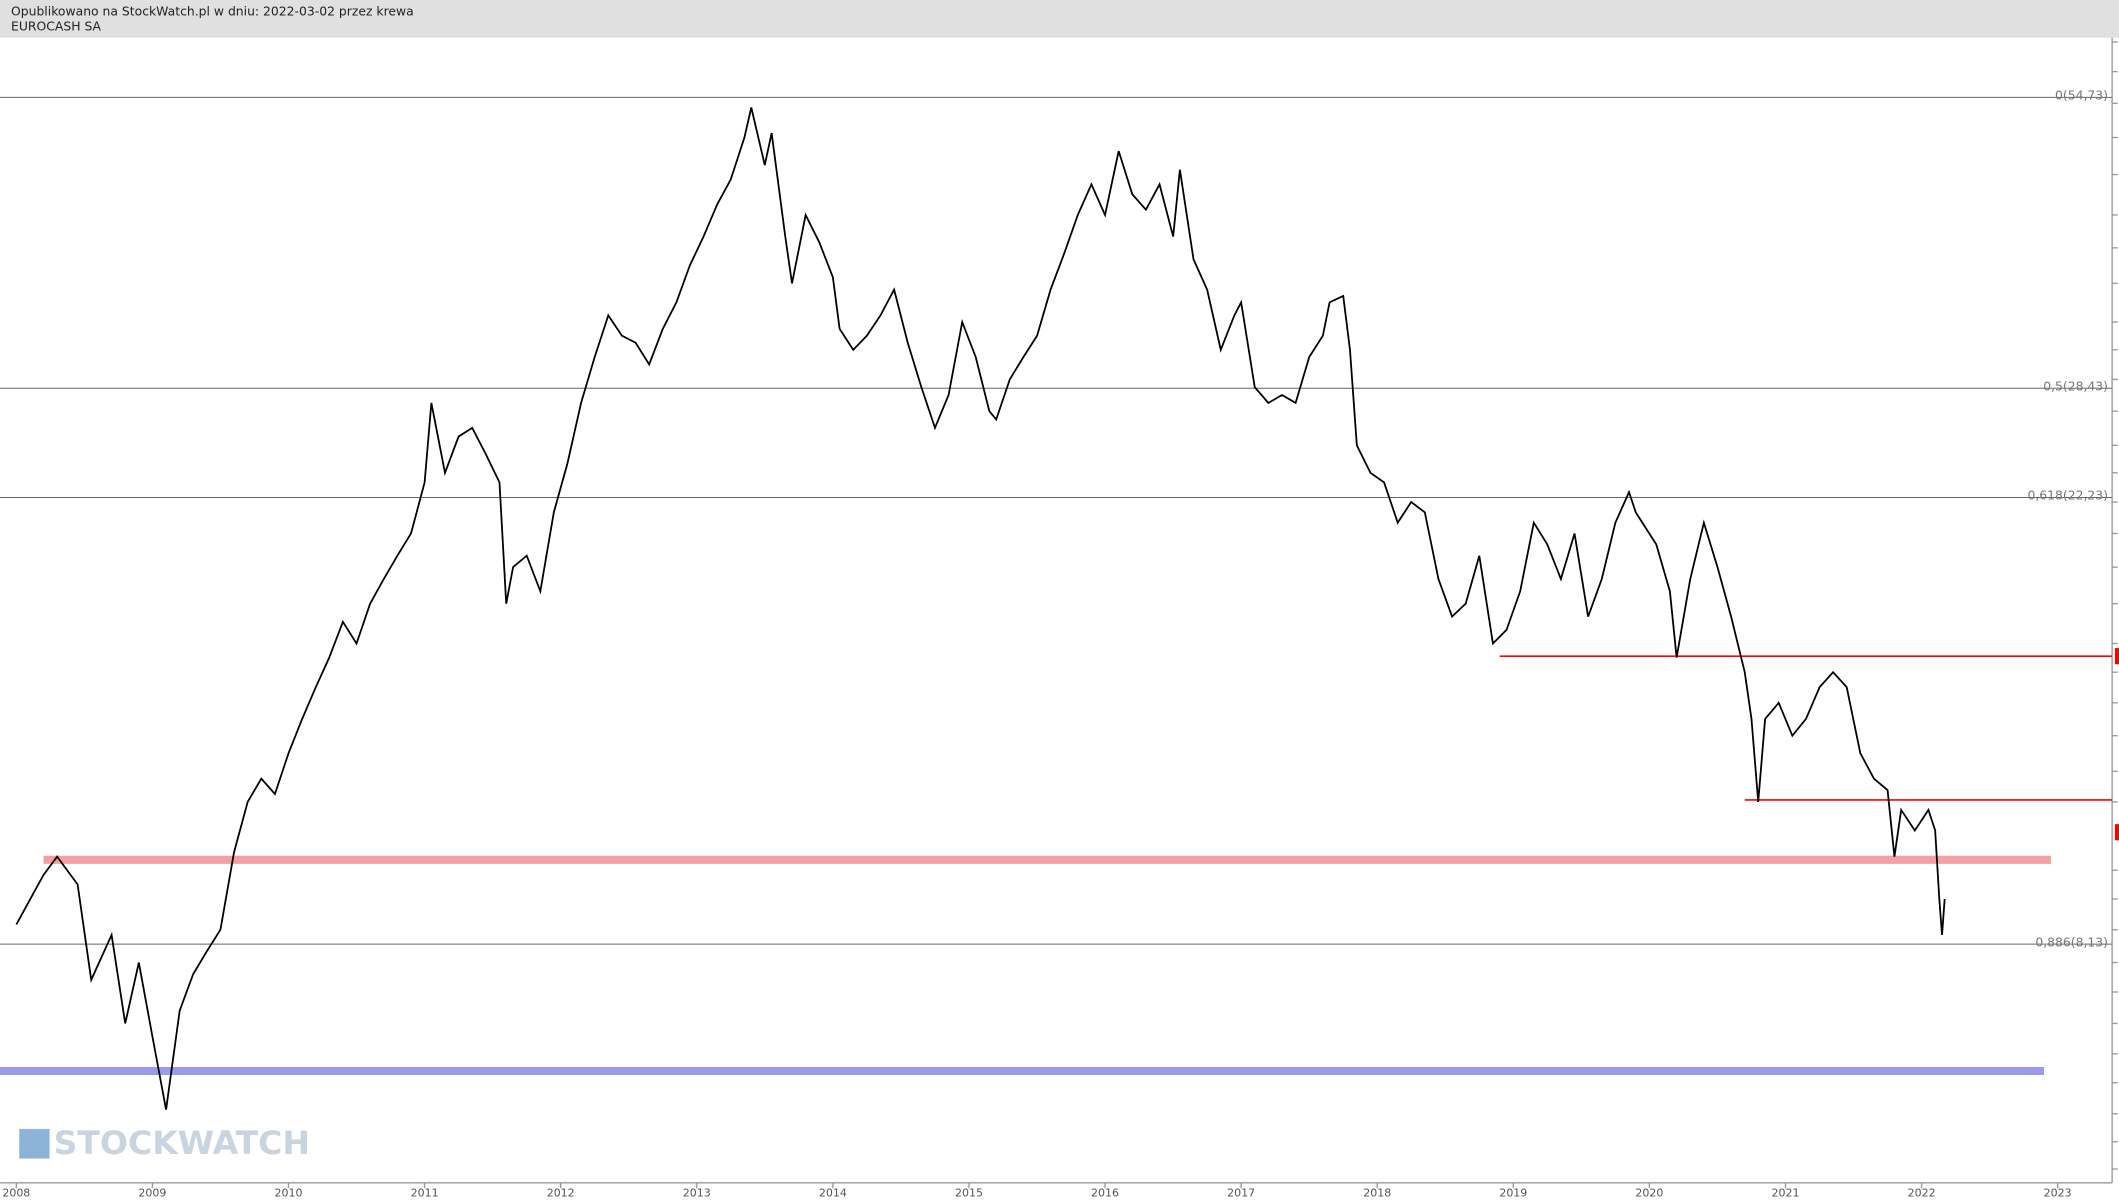 This screenshot has height=1203, width=2119. What do you see at coordinates (1059, 19) in the screenshot?
I see `header-bar` at bounding box center [1059, 19].